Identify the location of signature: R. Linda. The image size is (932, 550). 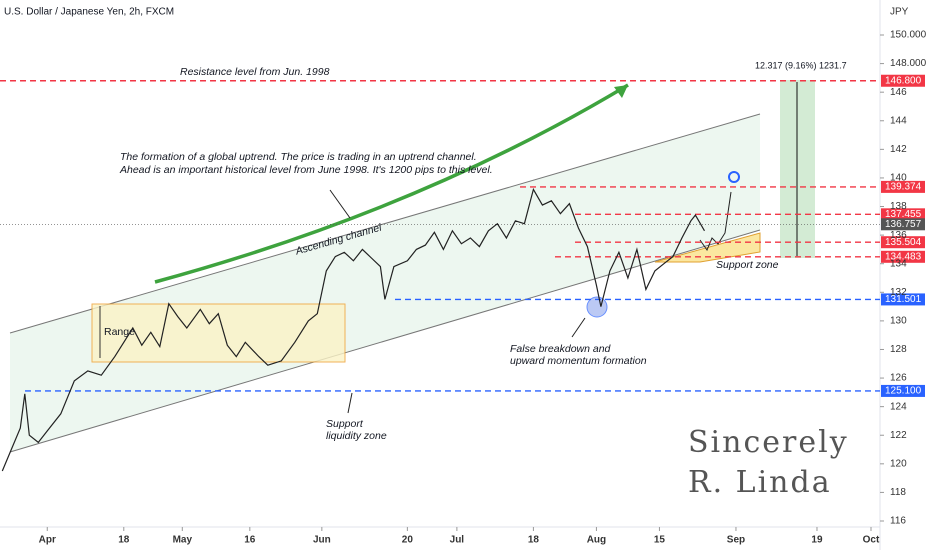
(760, 482).